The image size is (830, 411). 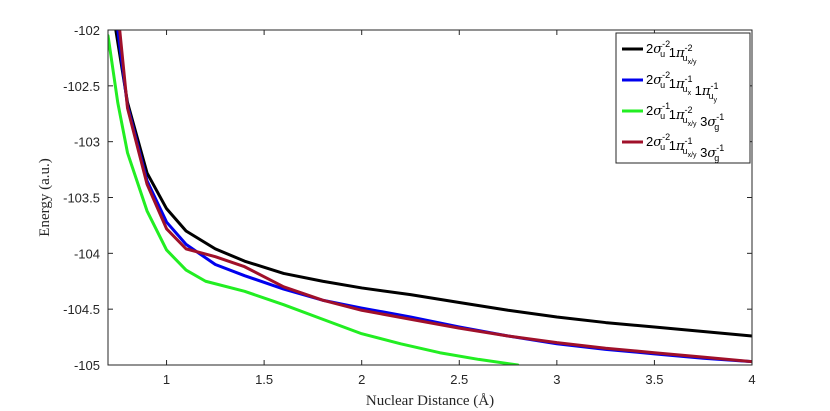 What do you see at coordinates (87, 253) in the screenshot?
I see `y-tick-label: -104` at bounding box center [87, 253].